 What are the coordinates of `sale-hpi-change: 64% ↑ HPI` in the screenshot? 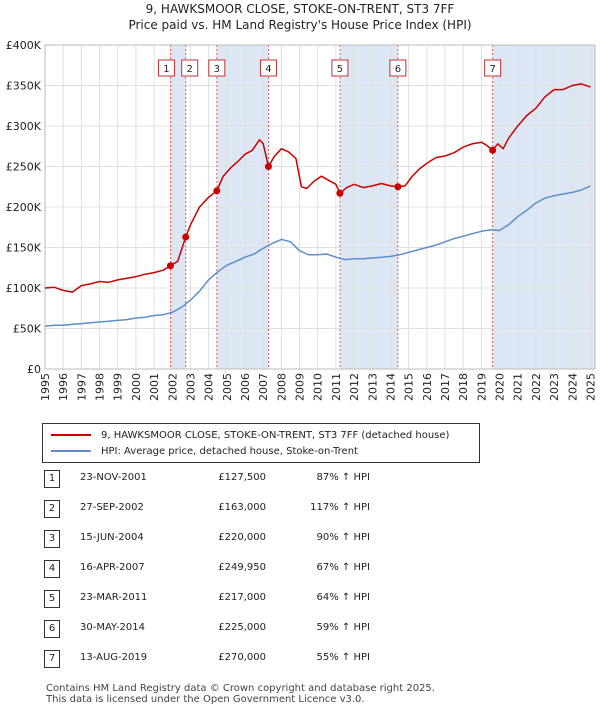 It's located at (343, 597).